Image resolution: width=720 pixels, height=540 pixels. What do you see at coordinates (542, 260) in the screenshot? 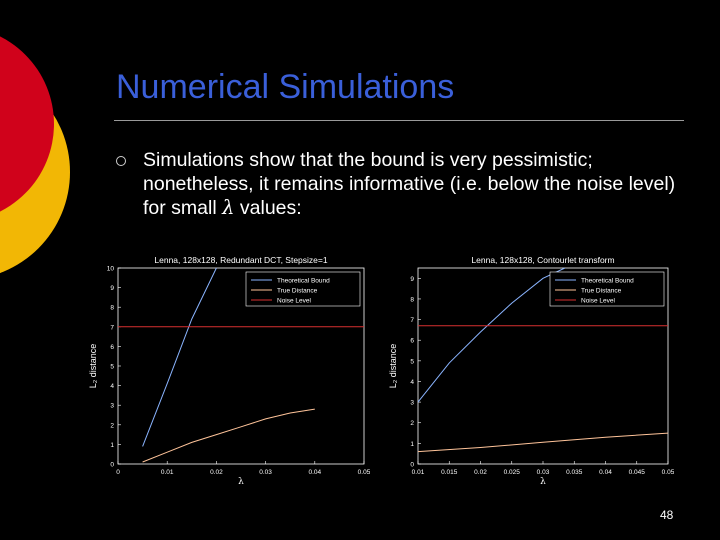
I see `chart-title: Lenna, 128x128, Contourlet transform` at bounding box center [542, 260].